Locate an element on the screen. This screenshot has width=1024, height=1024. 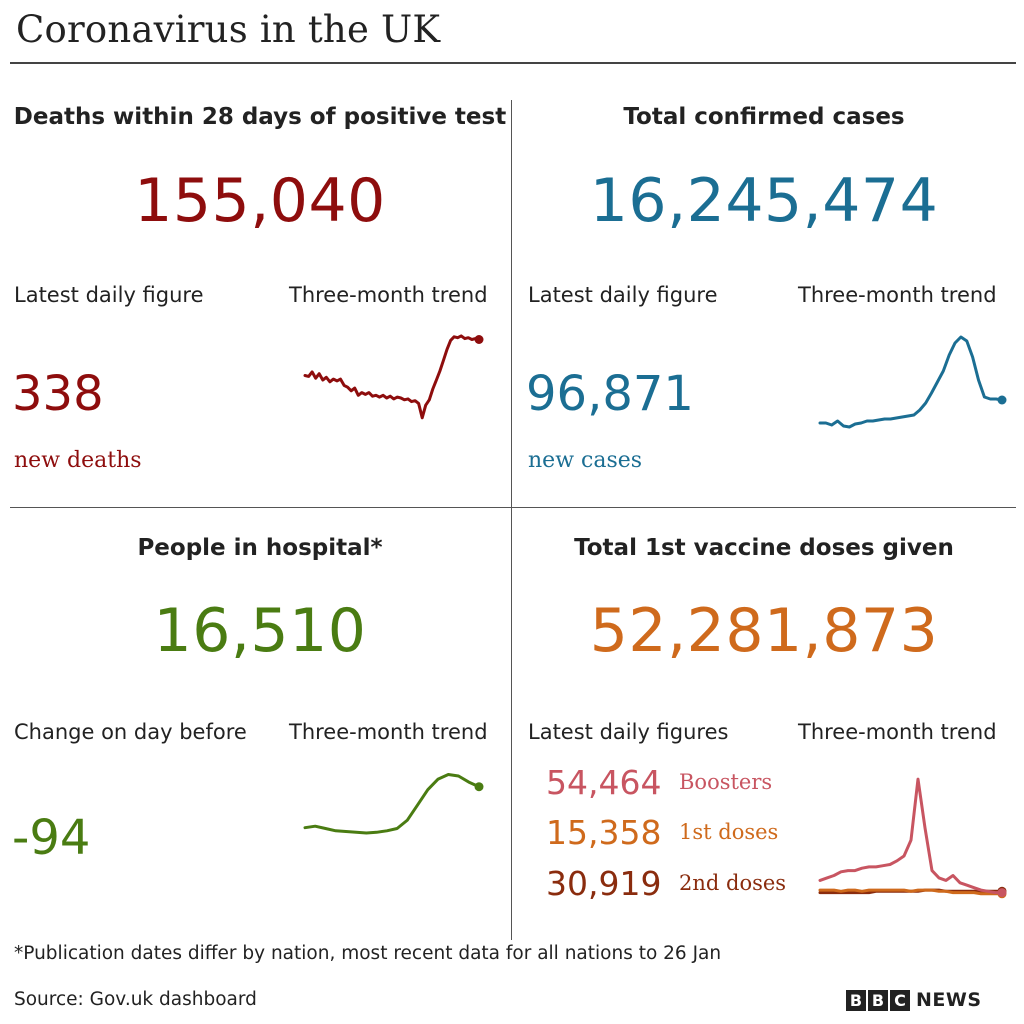
first-doses-value: 15,358 is located at coordinates (604, 832).